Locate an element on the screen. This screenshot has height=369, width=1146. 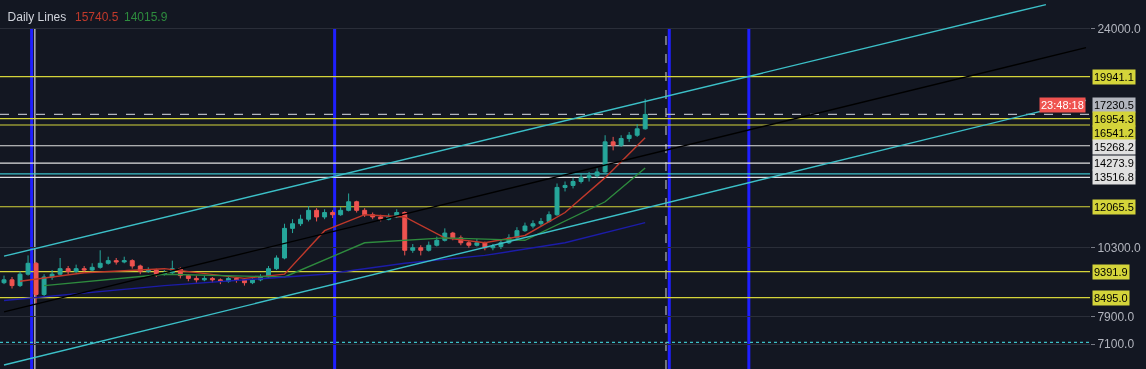
text: 14015.9 is located at coordinates (146, 17).